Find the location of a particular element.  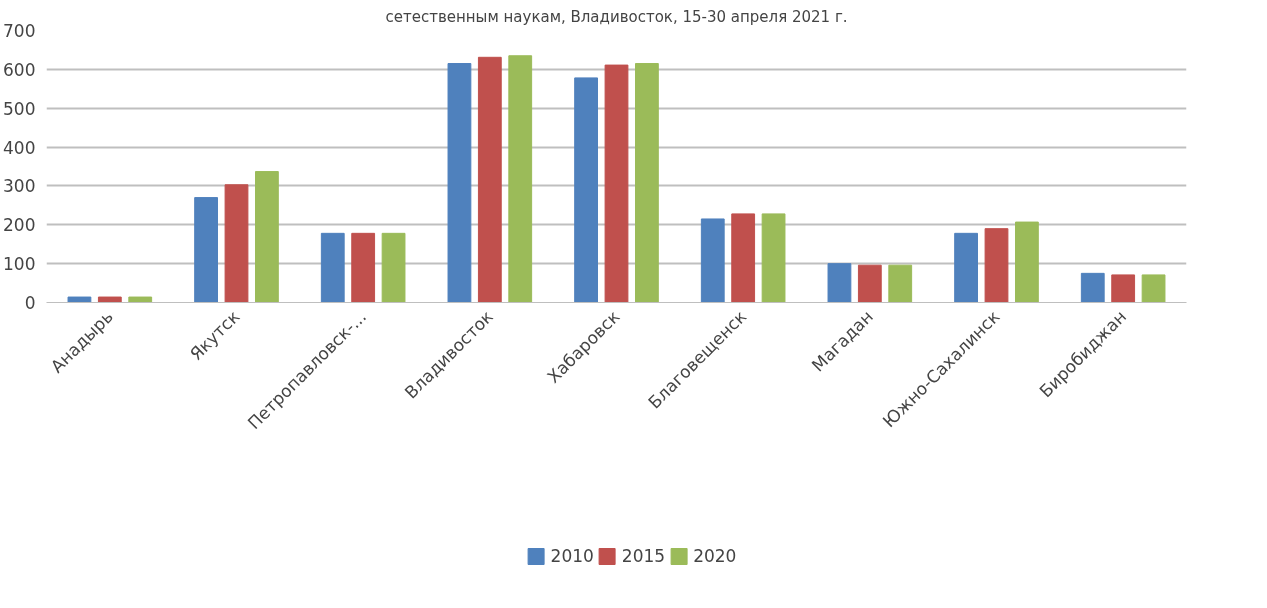

legend-label: 2010 is located at coordinates (572, 555).